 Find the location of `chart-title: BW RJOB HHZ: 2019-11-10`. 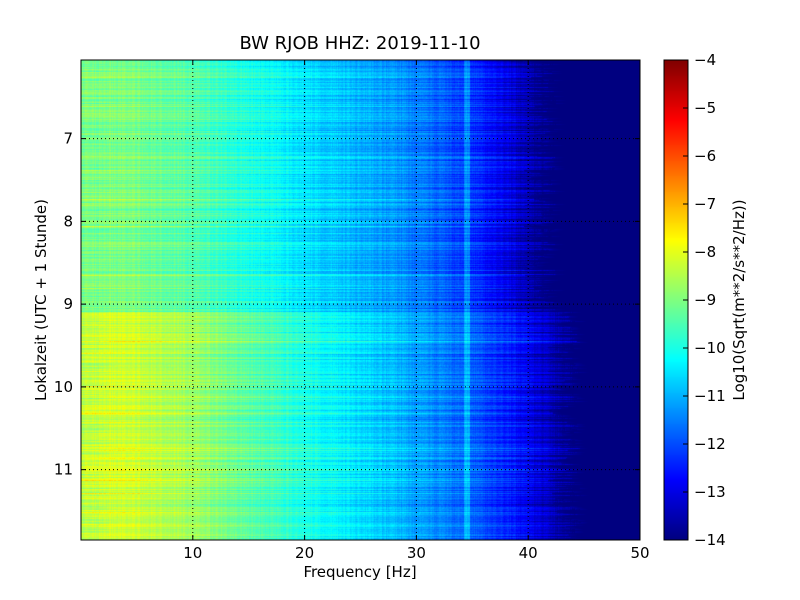

chart-title: BW RJOB HHZ: 2019-11-10 is located at coordinates (359, 43).